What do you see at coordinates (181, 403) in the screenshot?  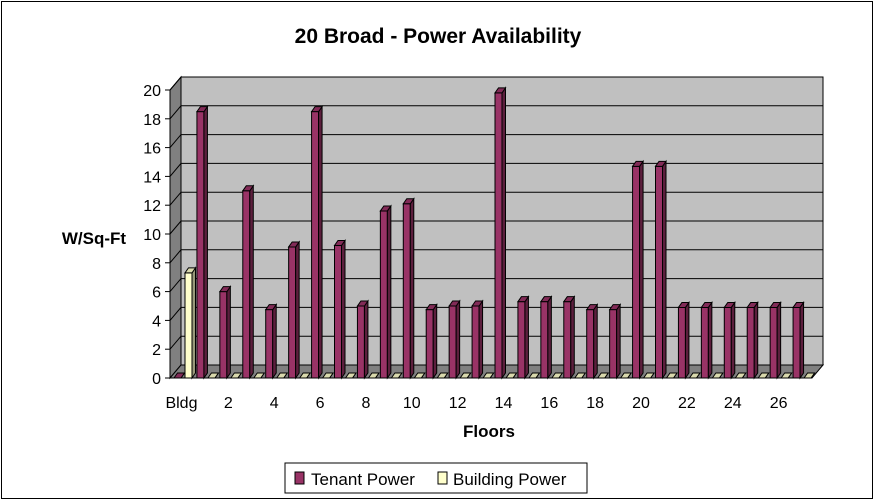 I see `x-tick-label: Bldg` at bounding box center [181, 403].